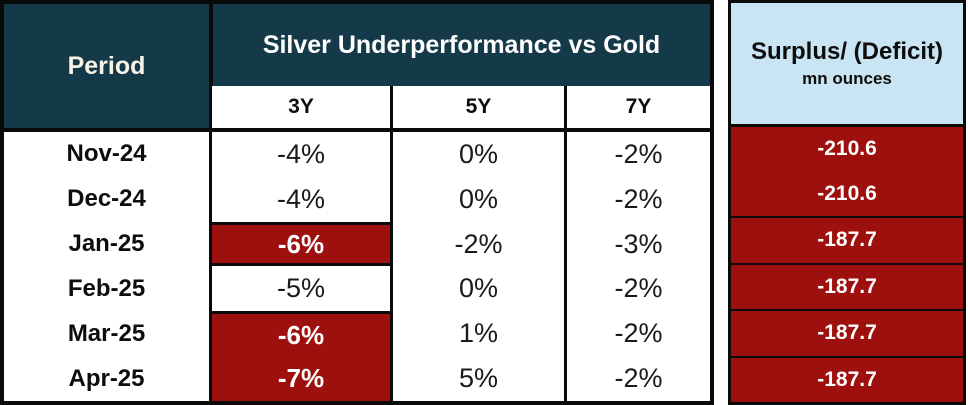 The height and width of the screenshot is (405, 968). Describe the element at coordinates (637, 107) in the screenshot. I see `column-header-7y: 7Y` at that location.